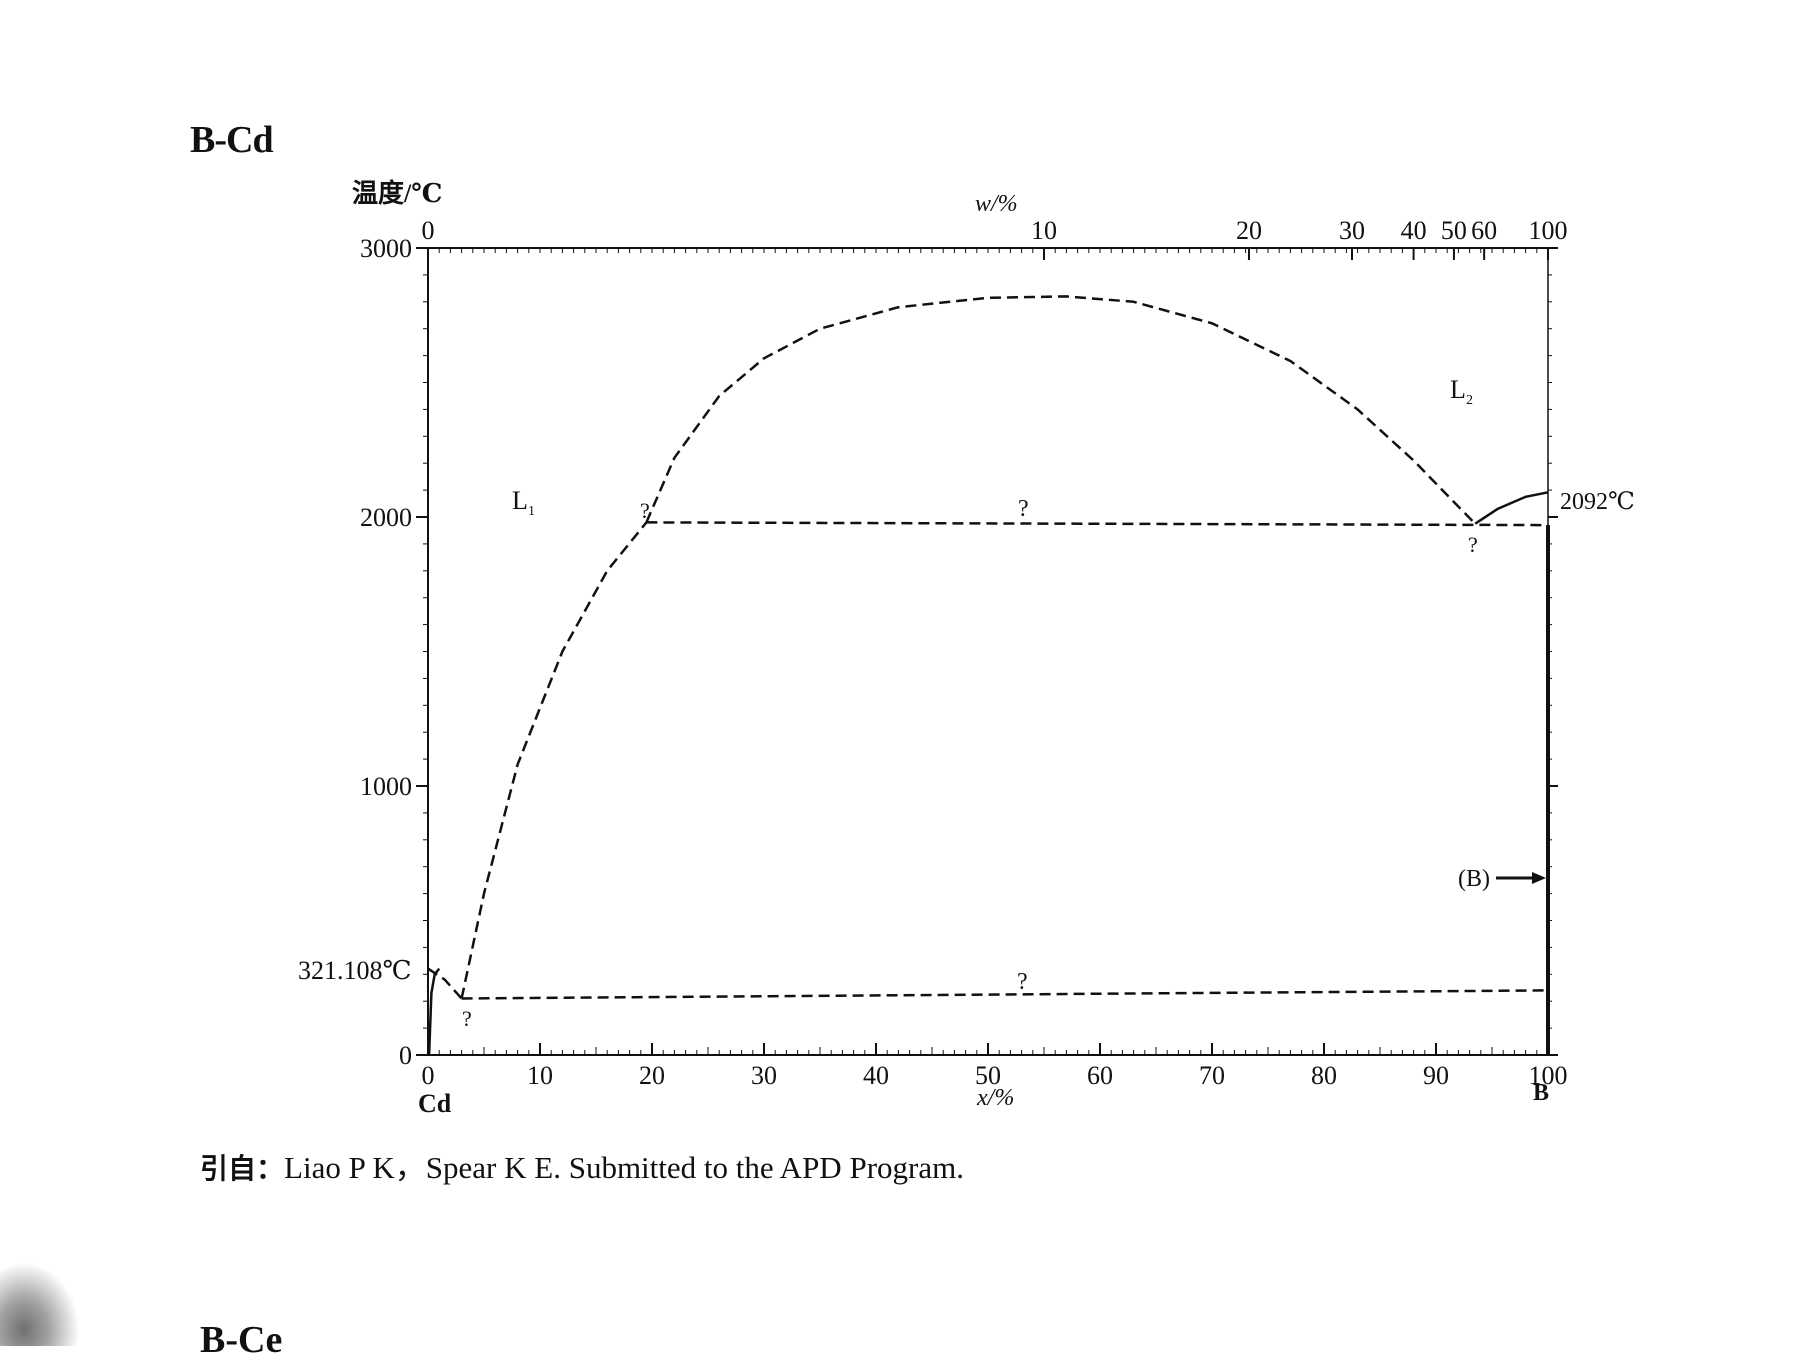 The height and width of the screenshot is (1362, 1795). What do you see at coordinates (1454, 230) in the screenshot?
I see `w-tick-label: 50` at bounding box center [1454, 230].